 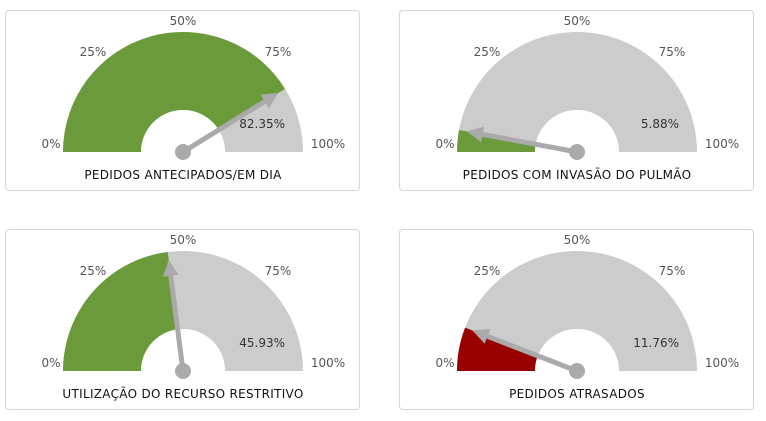 I want to click on gauge-title: UTILIZAÇÃO DO RECURSO RESTRITIVO, so click(x=182, y=393).